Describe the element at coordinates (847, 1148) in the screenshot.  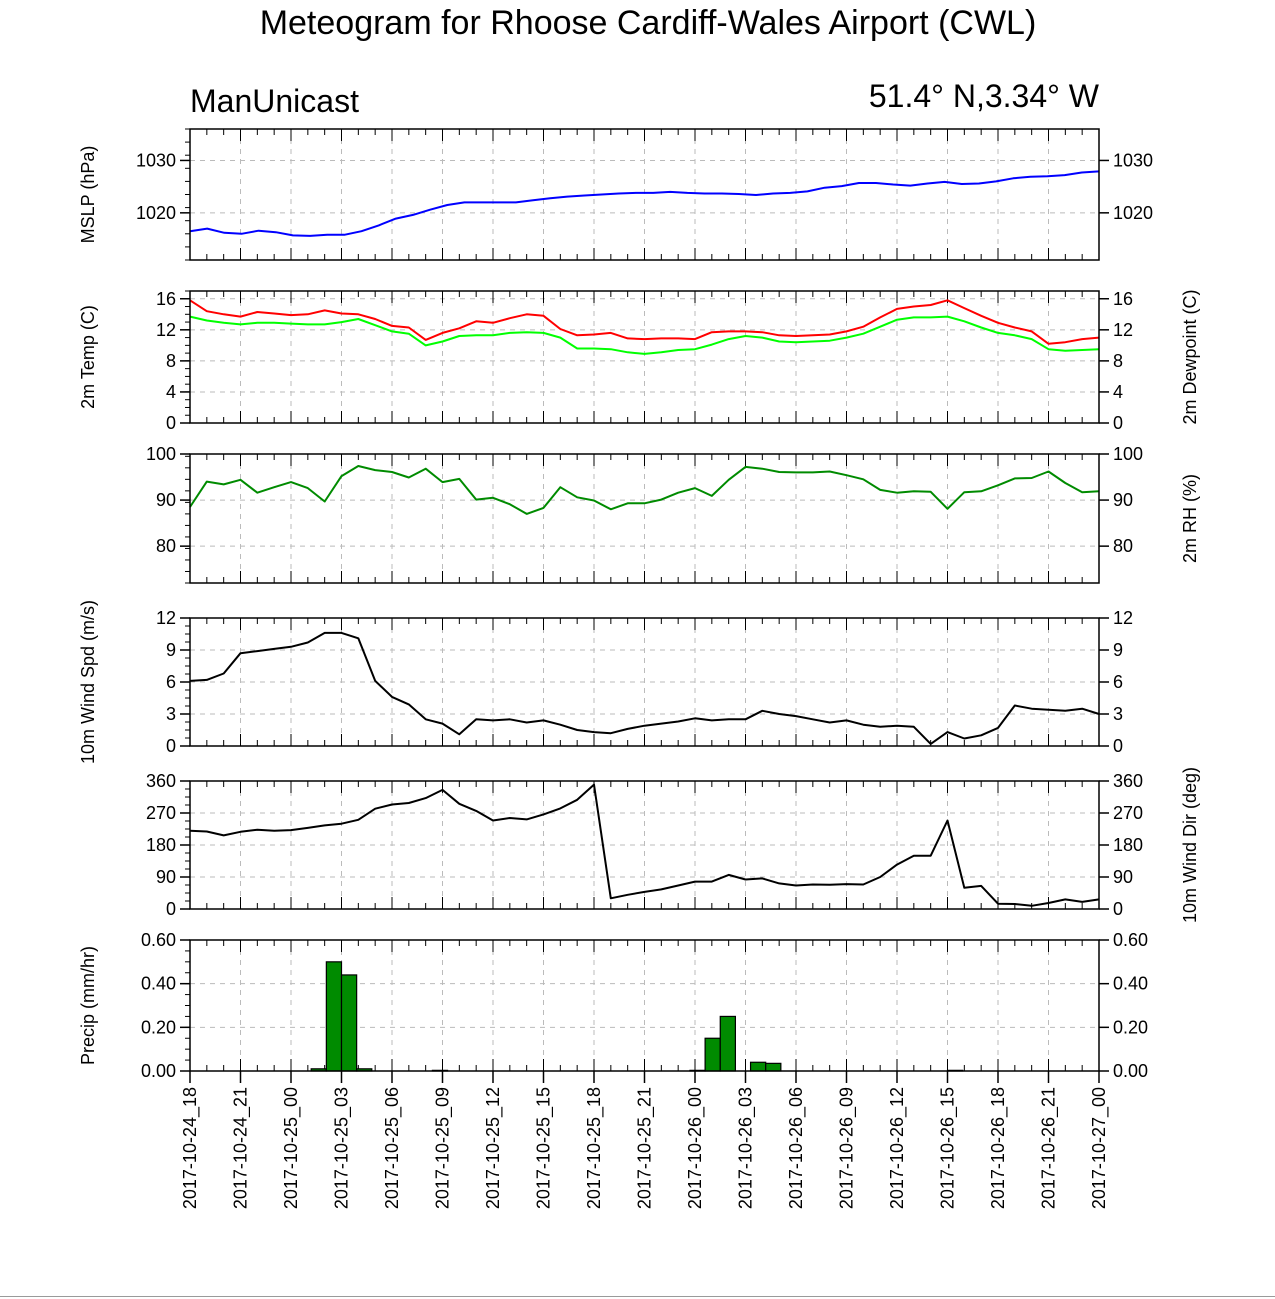
I see `x-tick-label: 2017-10-26_09` at that location.